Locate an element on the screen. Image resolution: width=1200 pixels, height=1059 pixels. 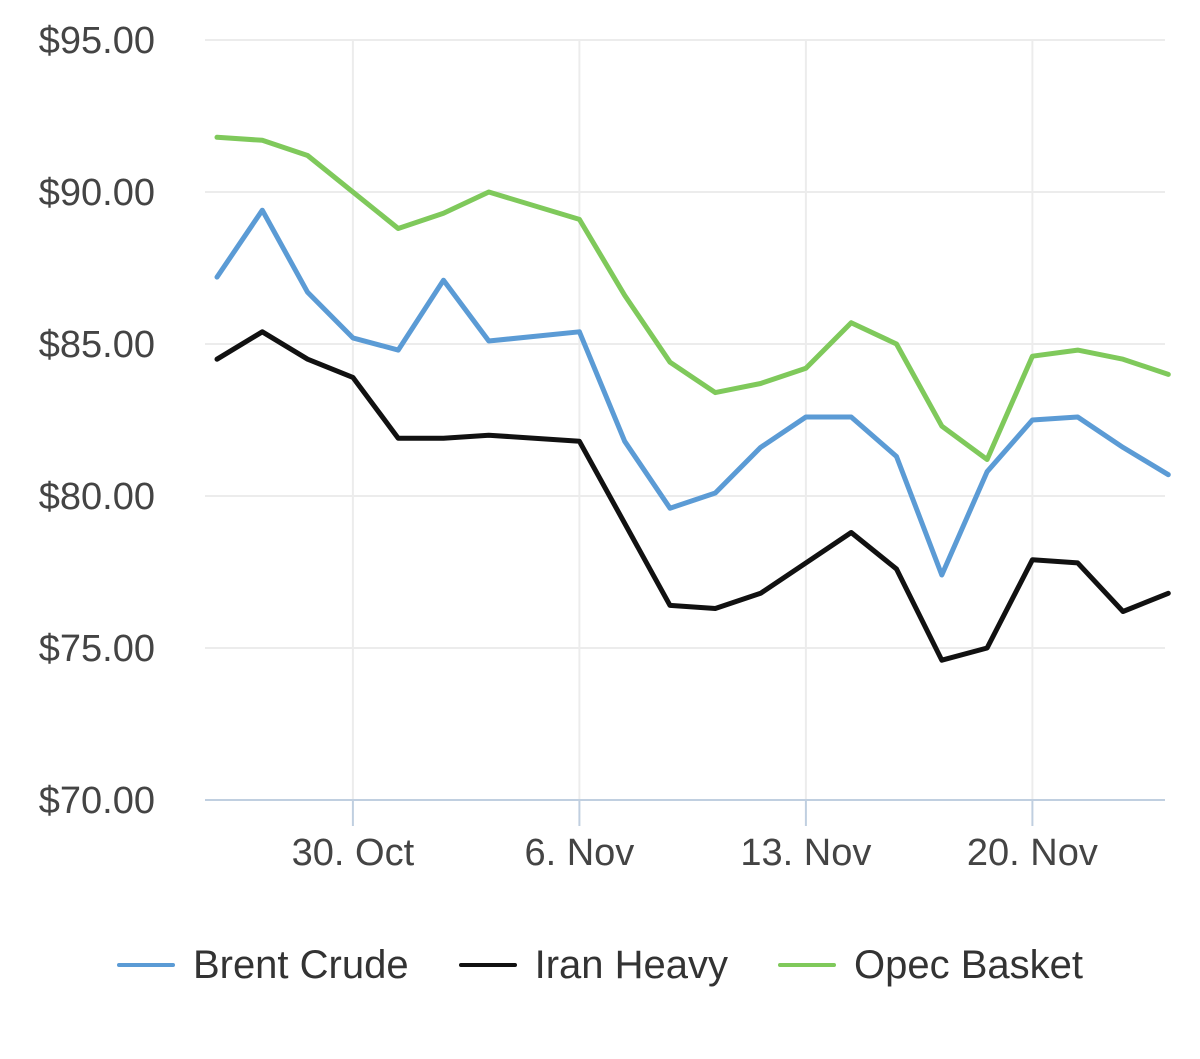
x-tick-label-6-nov: 6. Nov is located at coordinates (579, 853).